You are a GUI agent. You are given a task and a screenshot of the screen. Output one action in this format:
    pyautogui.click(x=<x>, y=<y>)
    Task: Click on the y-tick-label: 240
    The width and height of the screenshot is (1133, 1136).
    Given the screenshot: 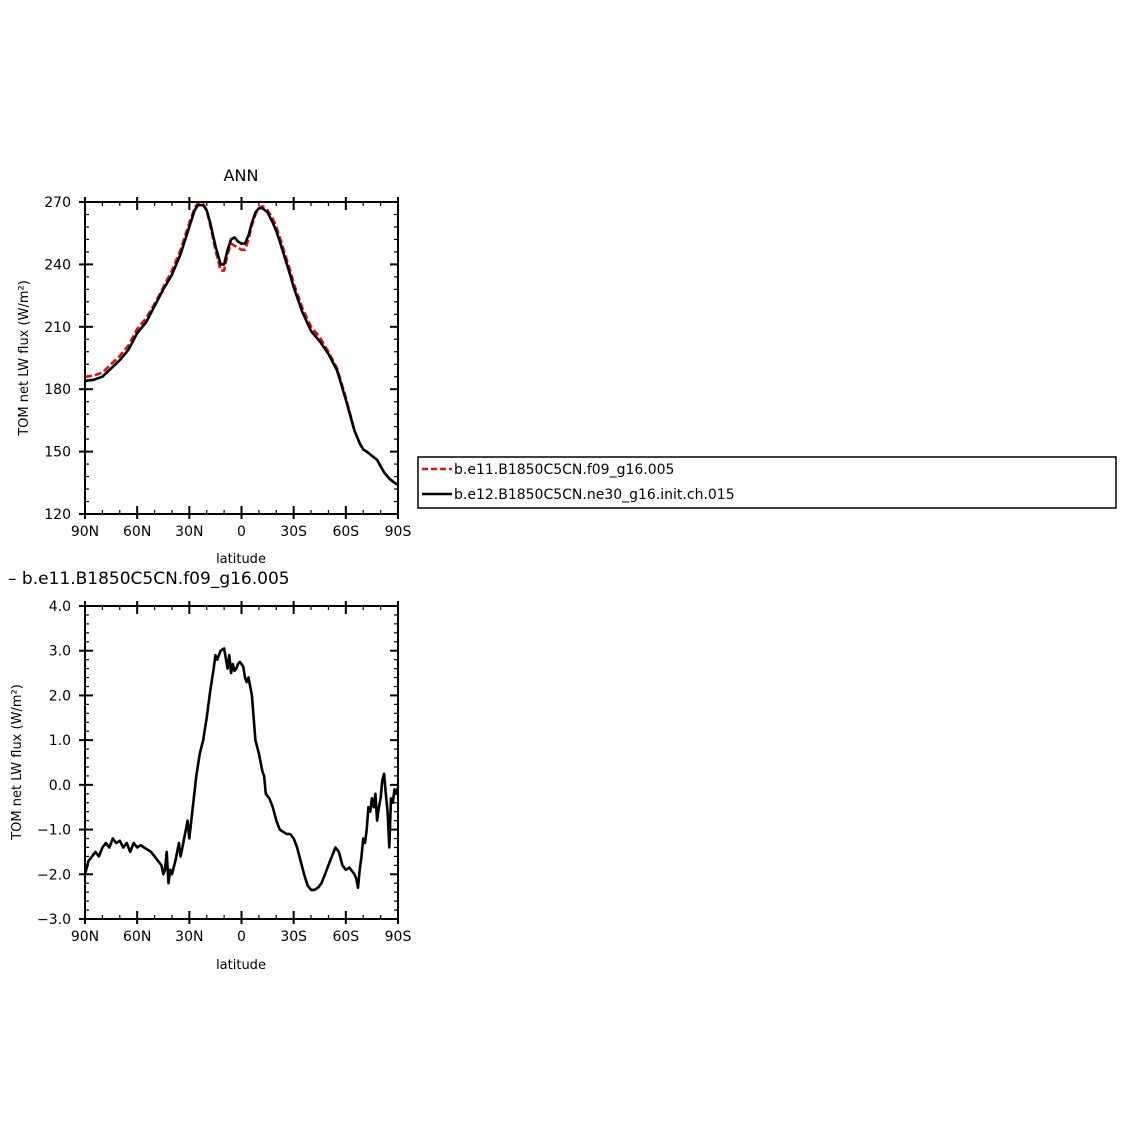 What is the action you would take?
    pyautogui.click(x=57, y=265)
    